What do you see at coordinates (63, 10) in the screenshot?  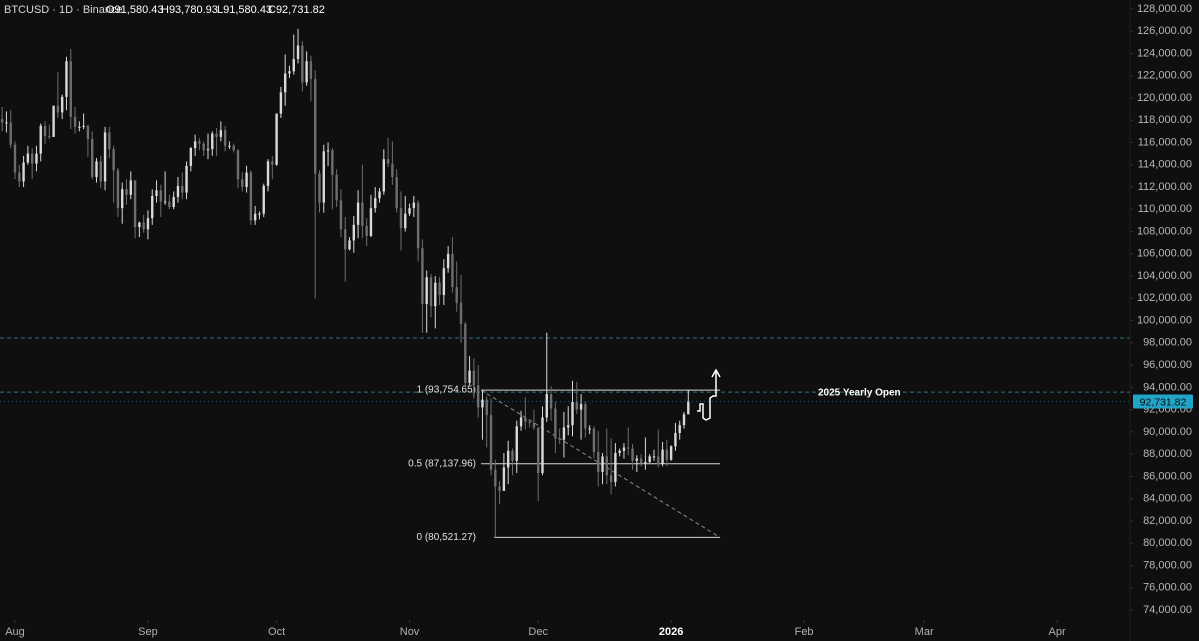 I see `symbol: BTCUSD · 1D · Binance` at bounding box center [63, 10].